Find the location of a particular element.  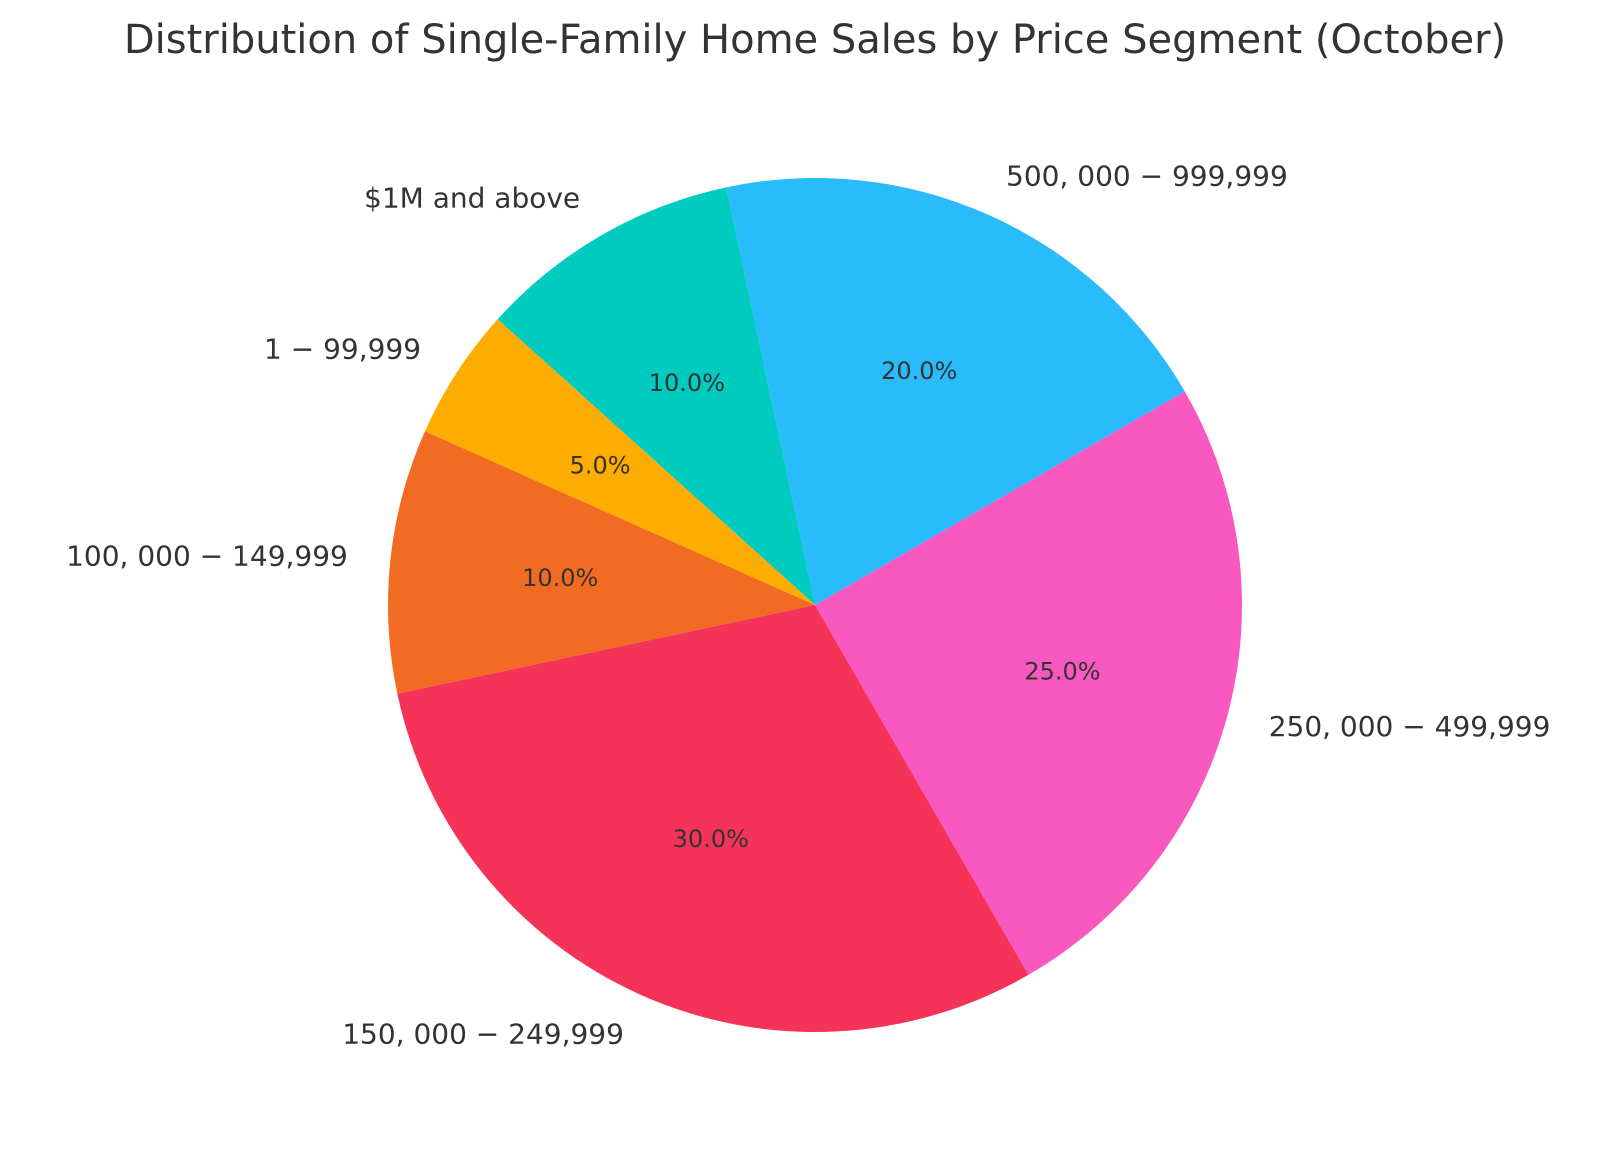

percent-label: 25.0% is located at coordinates (1062, 671).